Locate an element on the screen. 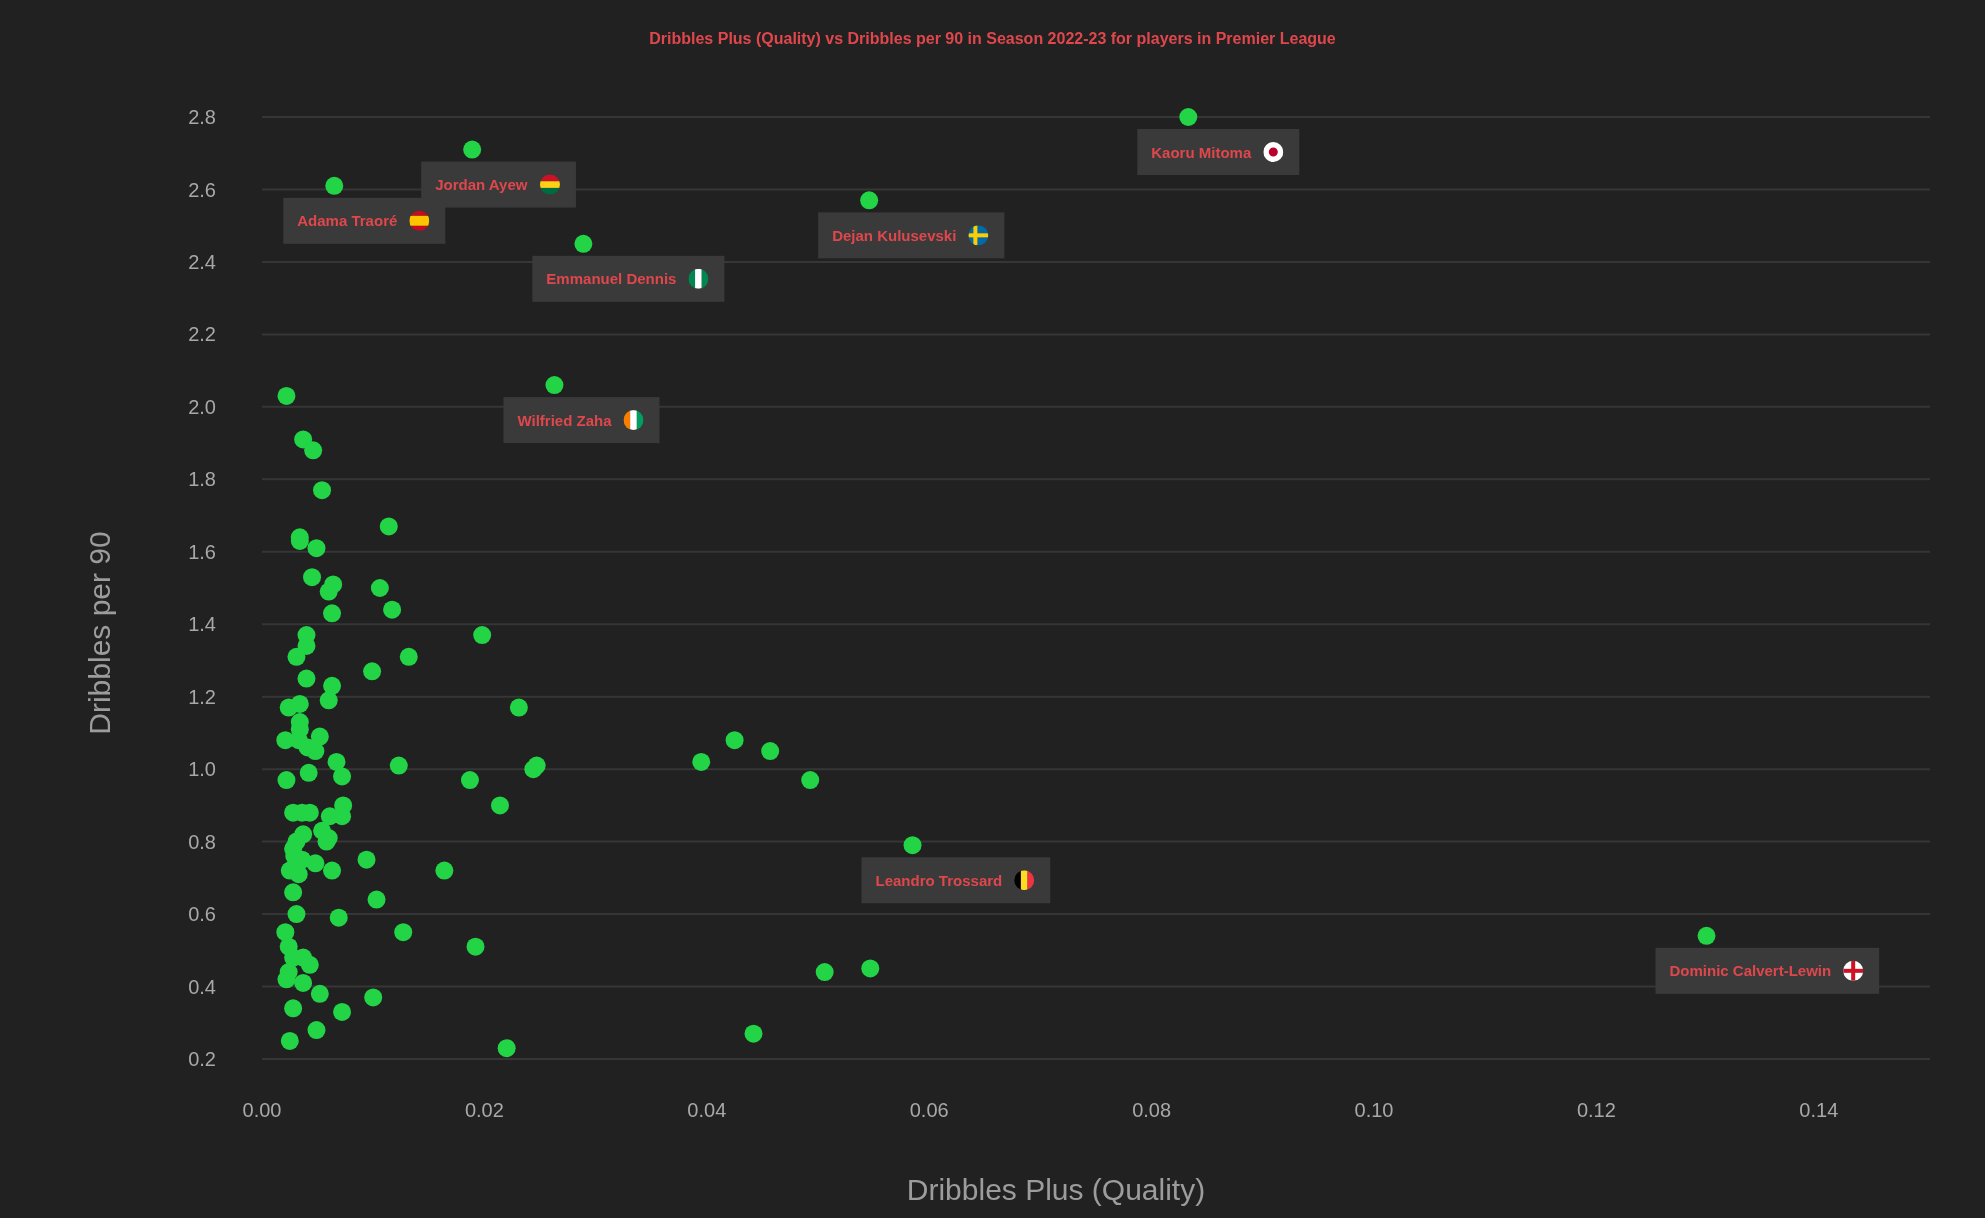  annotation: Dominic Calvert-Lewin is located at coordinates (1750, 971).